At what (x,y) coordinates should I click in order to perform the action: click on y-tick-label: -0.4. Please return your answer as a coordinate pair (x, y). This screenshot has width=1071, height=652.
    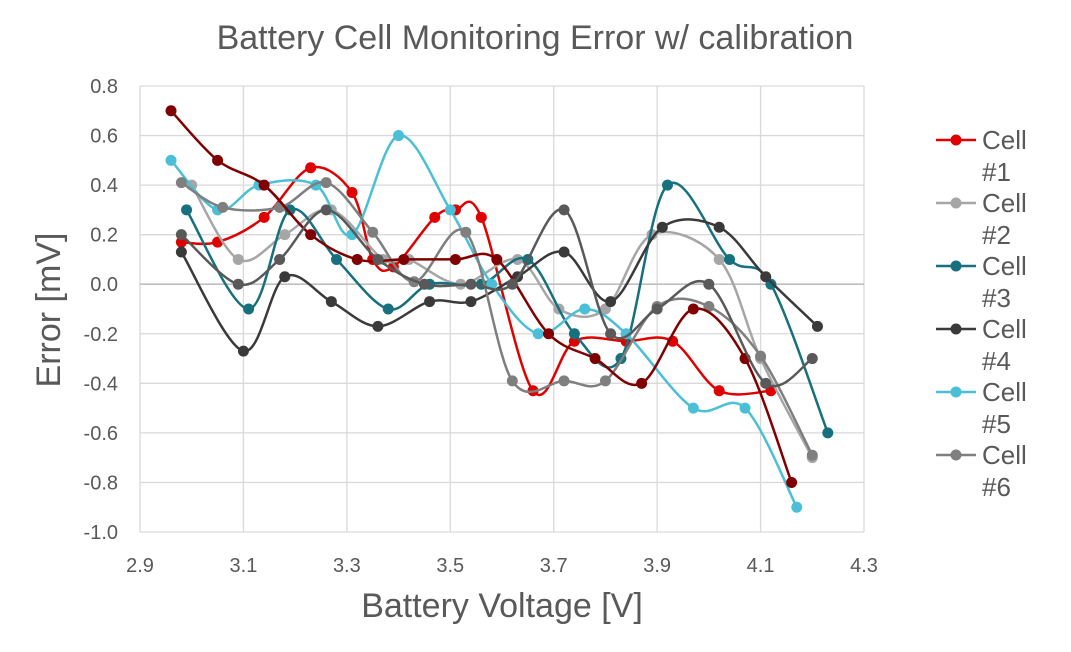
    Looking at the image, I should click on (101, 384).